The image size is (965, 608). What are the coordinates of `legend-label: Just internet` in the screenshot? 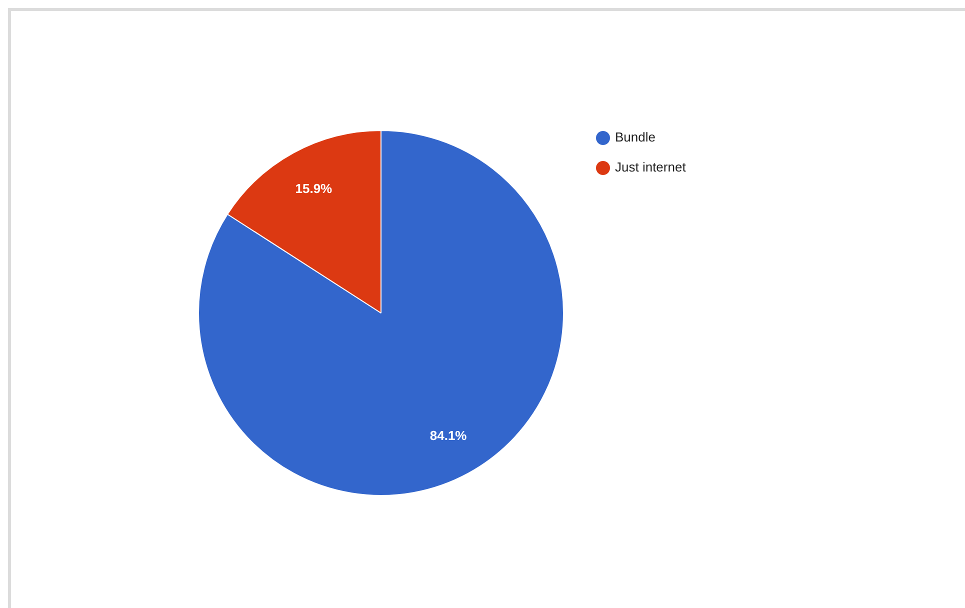 It's located at (650, 167).